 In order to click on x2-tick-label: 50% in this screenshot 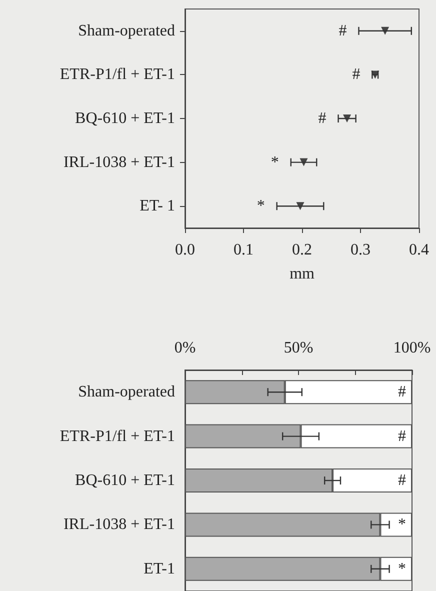, I will do `click(299, 348)`.